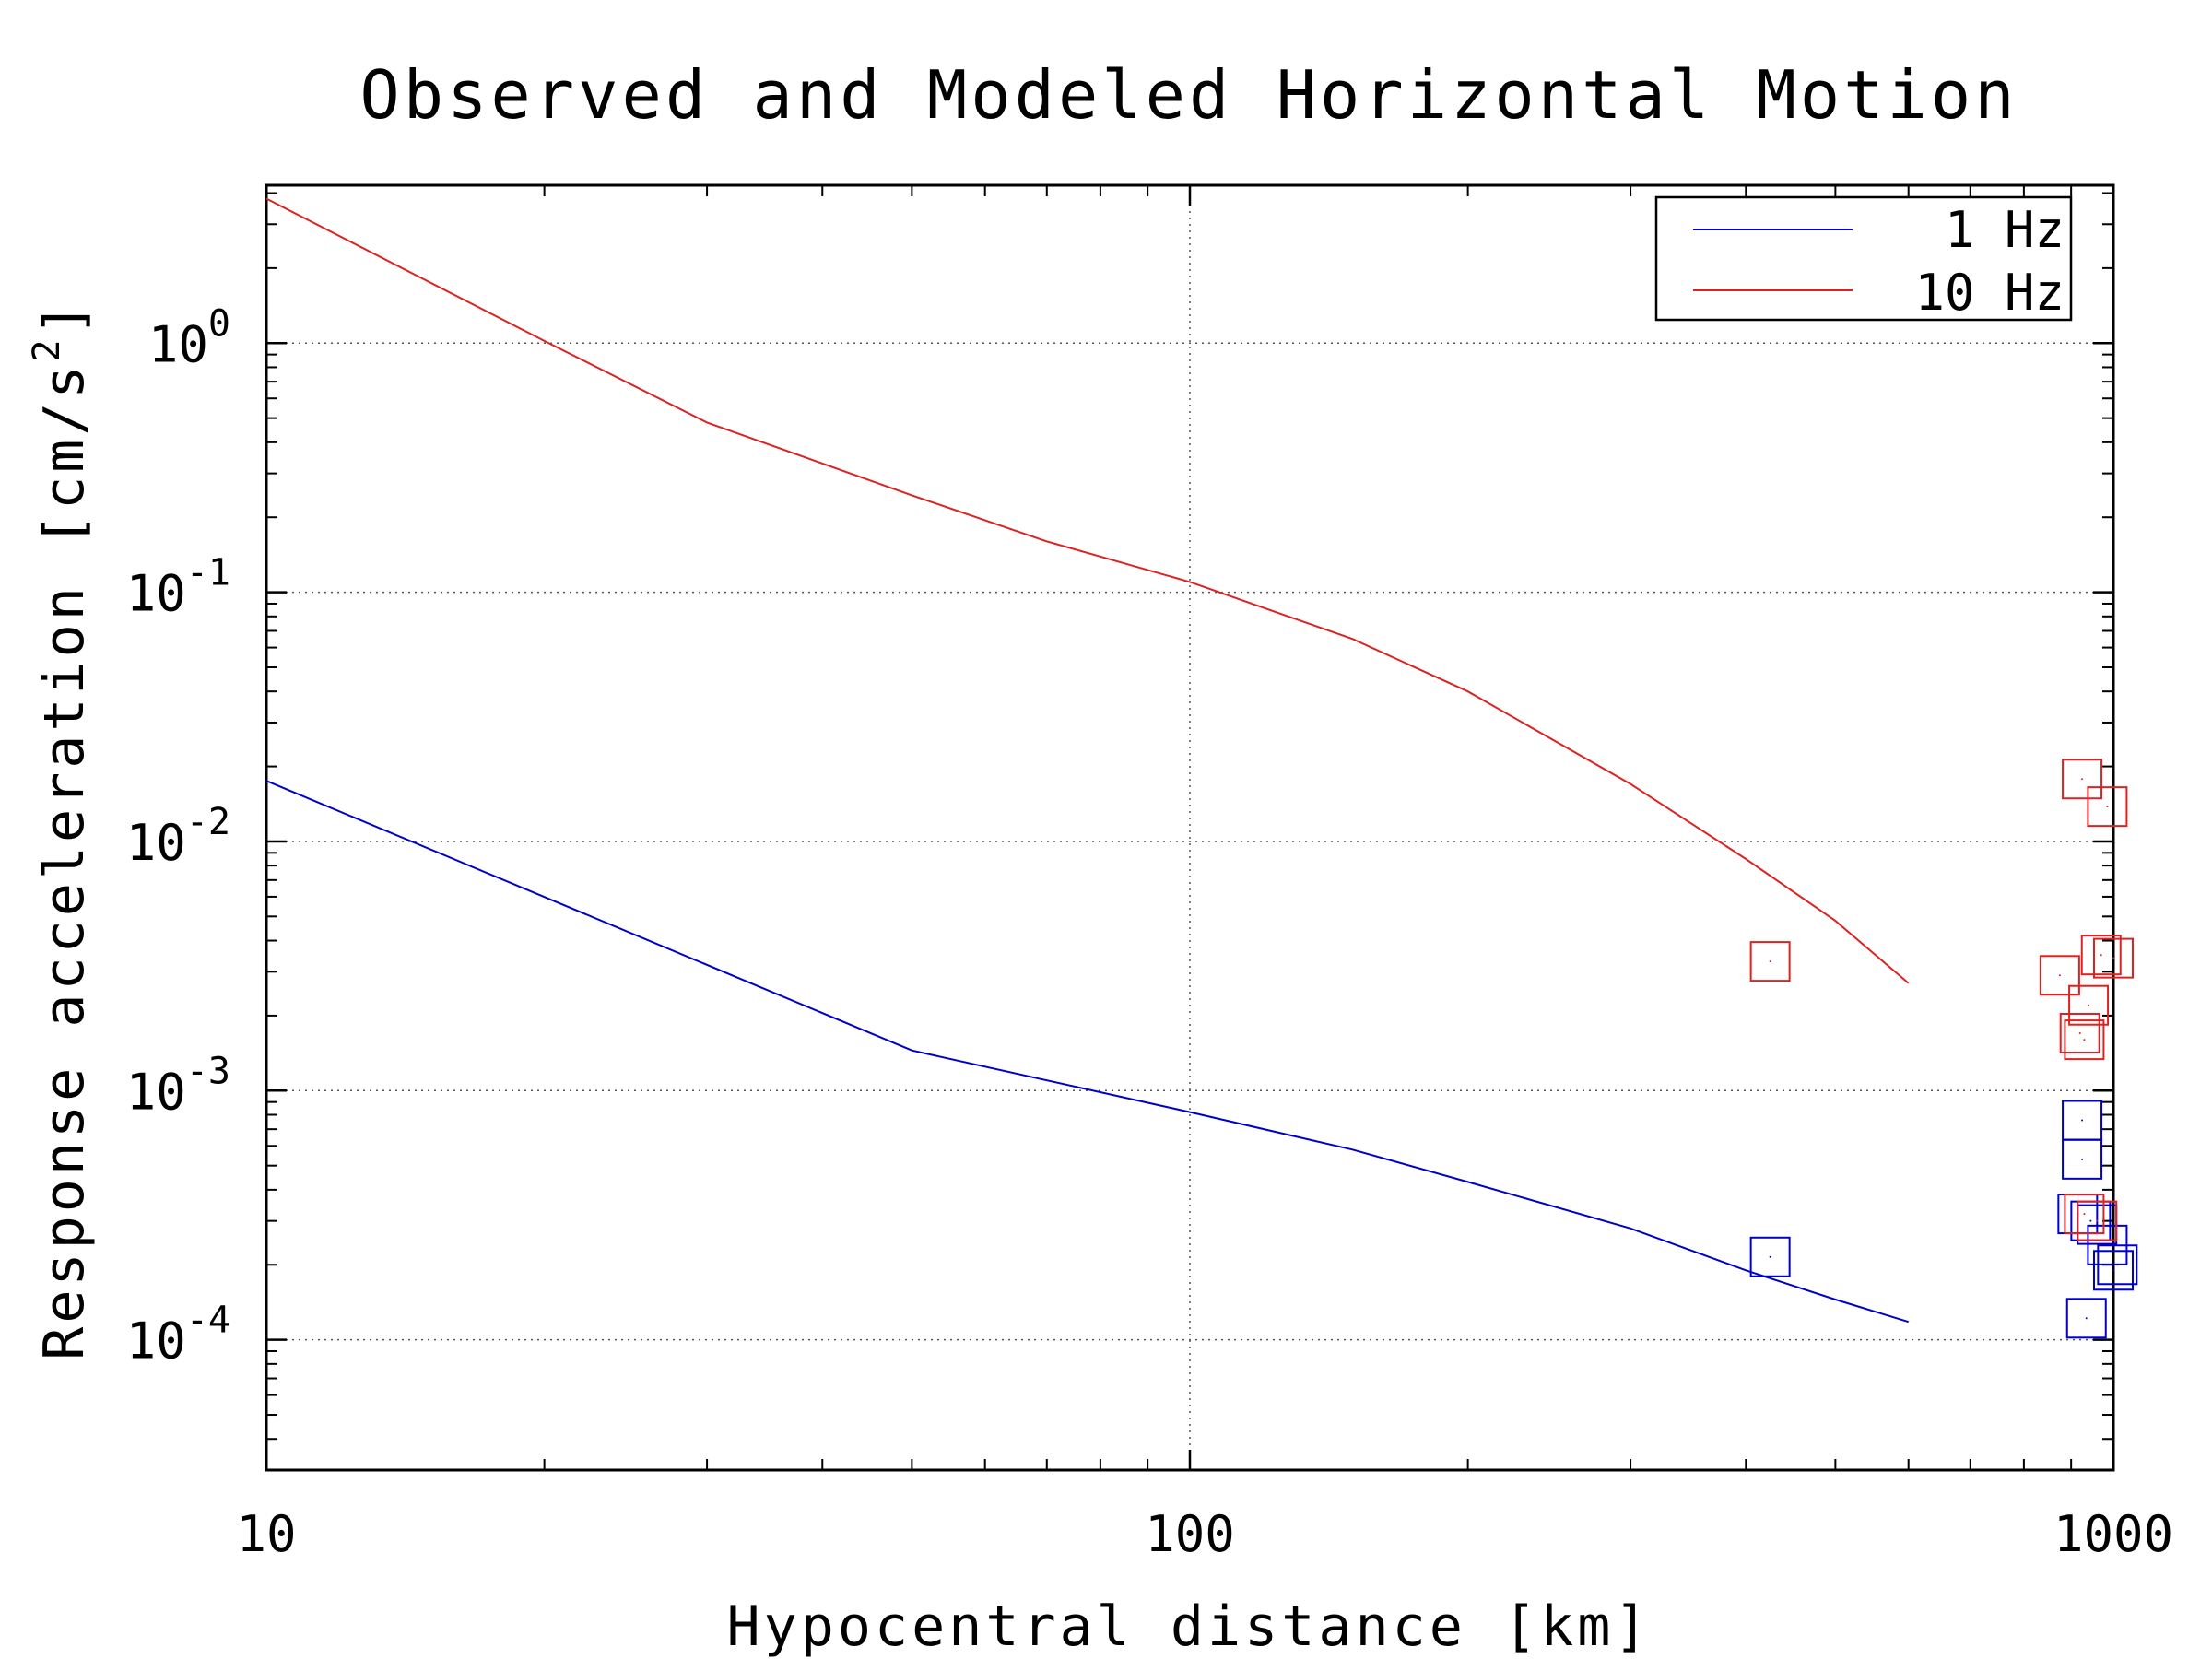 This screenshot has height=1659, width=2212. What do you see at coordinates (1989, 293) in the screenshot?
I see `legend-label-10hz: 10 Hz` at bounding box center [1989, 293].